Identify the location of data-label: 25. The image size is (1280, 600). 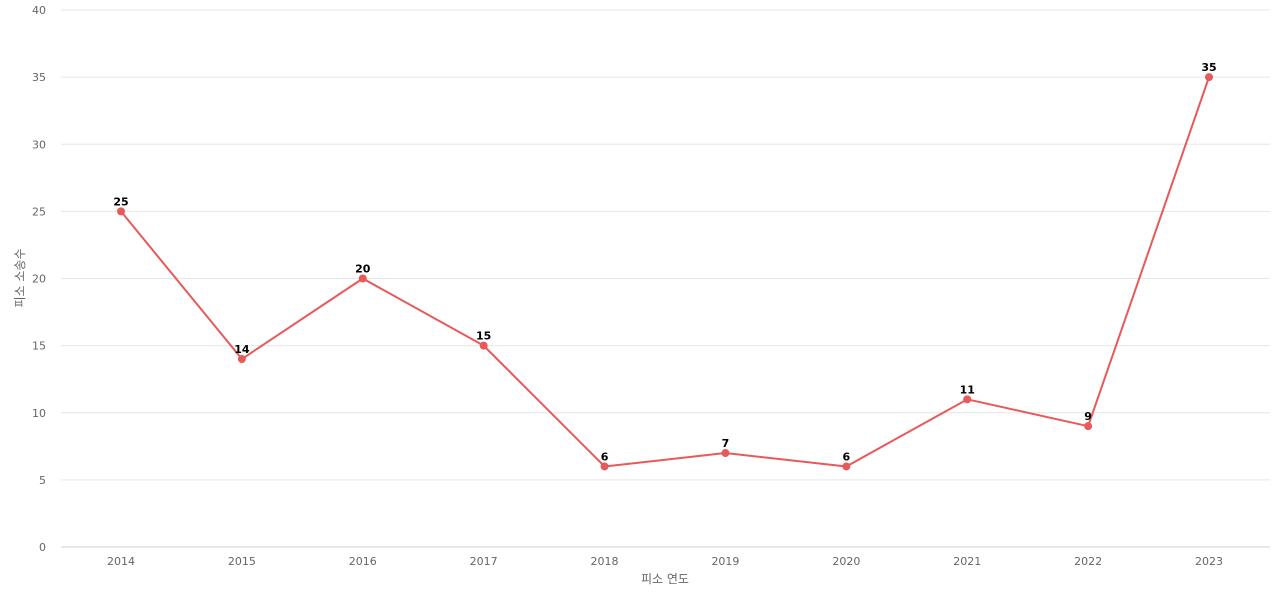
(120, 201).